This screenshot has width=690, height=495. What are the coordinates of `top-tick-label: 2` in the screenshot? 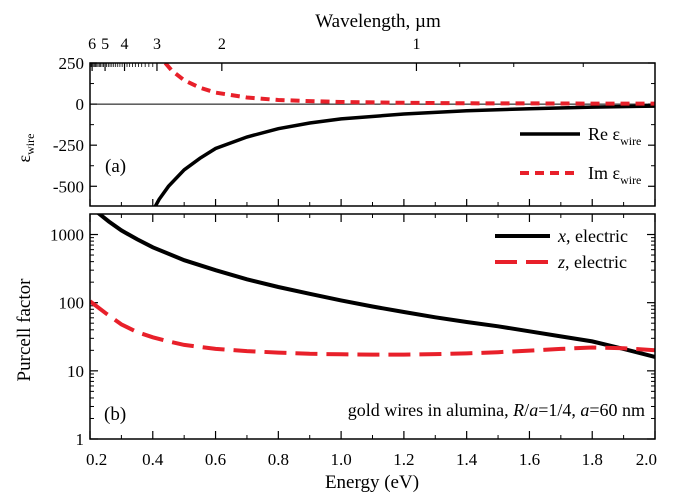 It's located at (222, 44).